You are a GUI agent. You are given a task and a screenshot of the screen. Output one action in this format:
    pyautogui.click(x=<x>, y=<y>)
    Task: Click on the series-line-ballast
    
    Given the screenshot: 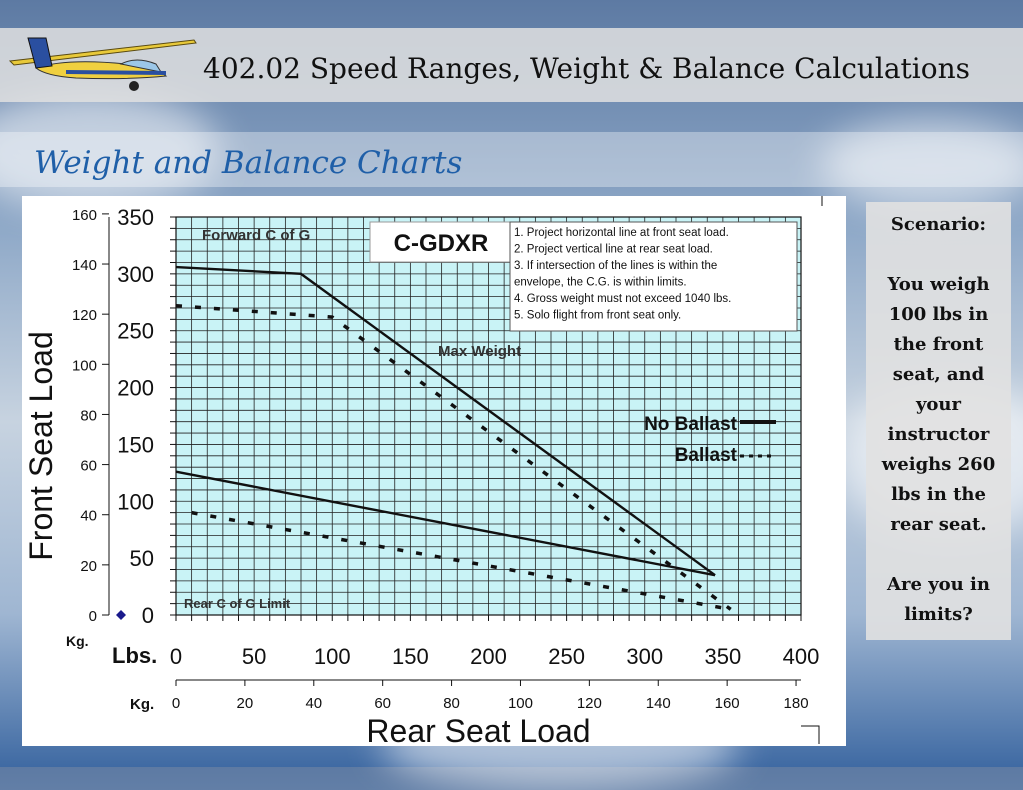 What is the action you would take?
    pyautogui.click(x=461, y=561)
    